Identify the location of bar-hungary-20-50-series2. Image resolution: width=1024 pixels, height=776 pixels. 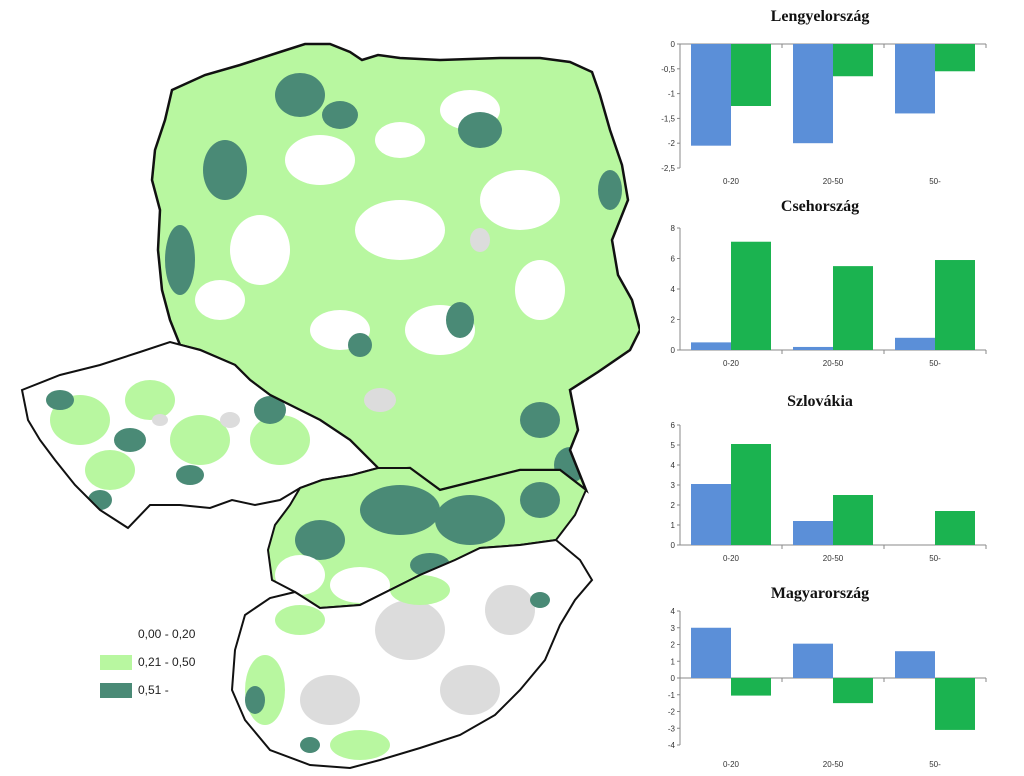
(853, 691).